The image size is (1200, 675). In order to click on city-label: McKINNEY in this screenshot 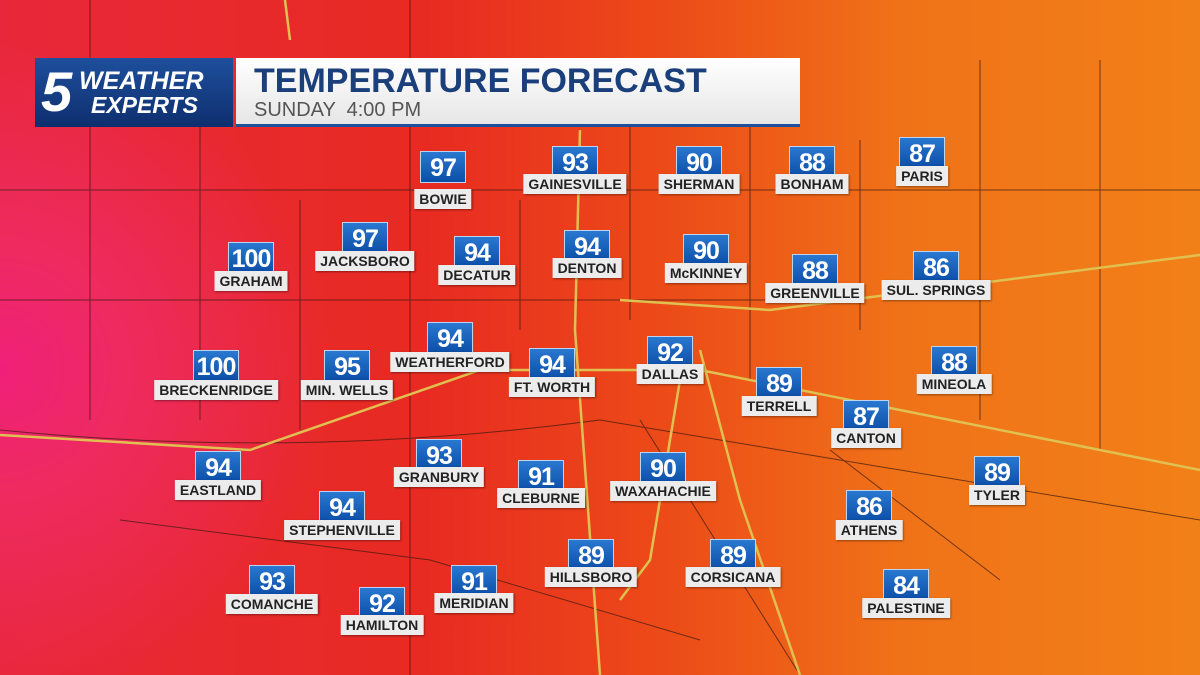, I will do `click(706, 273)`.